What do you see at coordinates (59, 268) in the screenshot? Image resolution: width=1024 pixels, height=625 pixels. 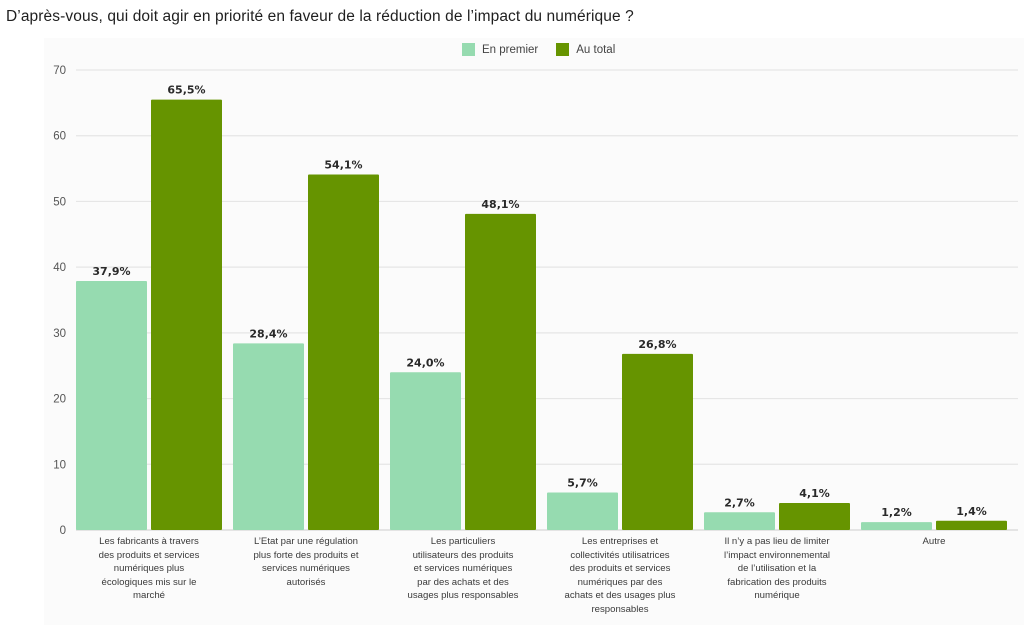 I see `y-tick-label: 40` at bounding box center [59, 268].